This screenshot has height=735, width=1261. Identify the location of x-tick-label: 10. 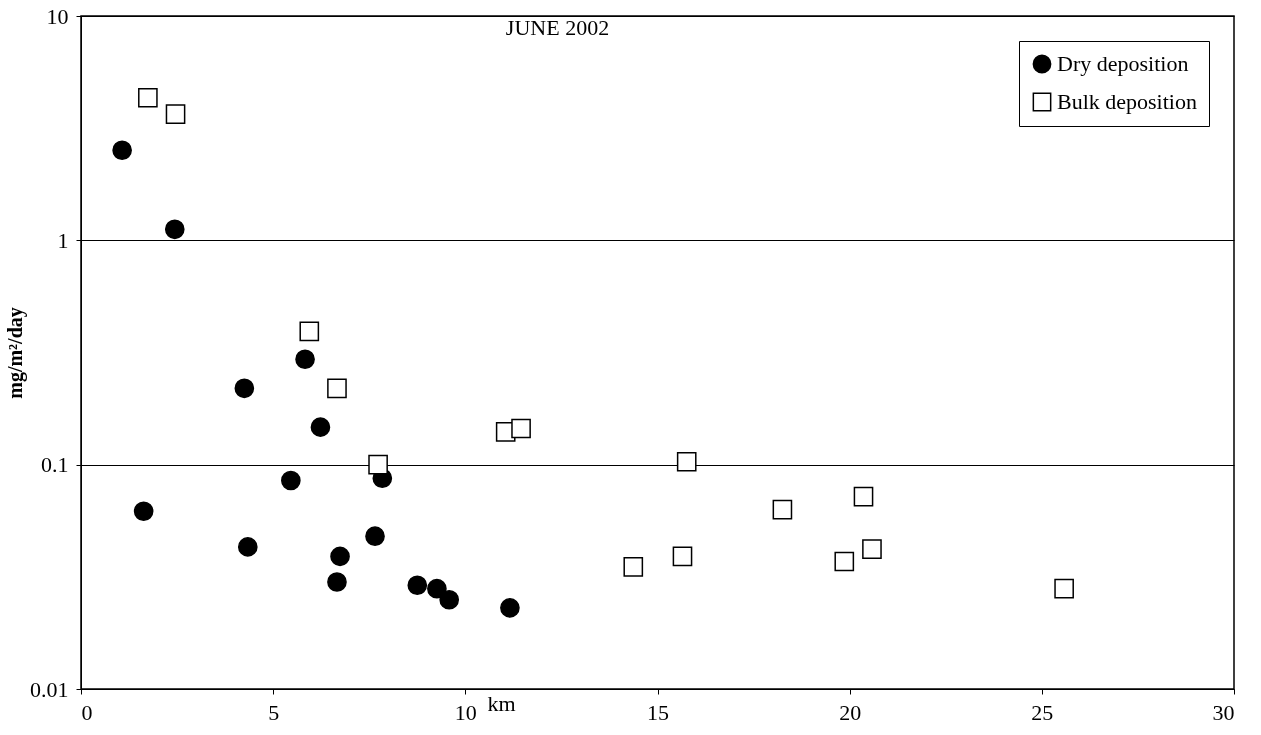
(465, 712).